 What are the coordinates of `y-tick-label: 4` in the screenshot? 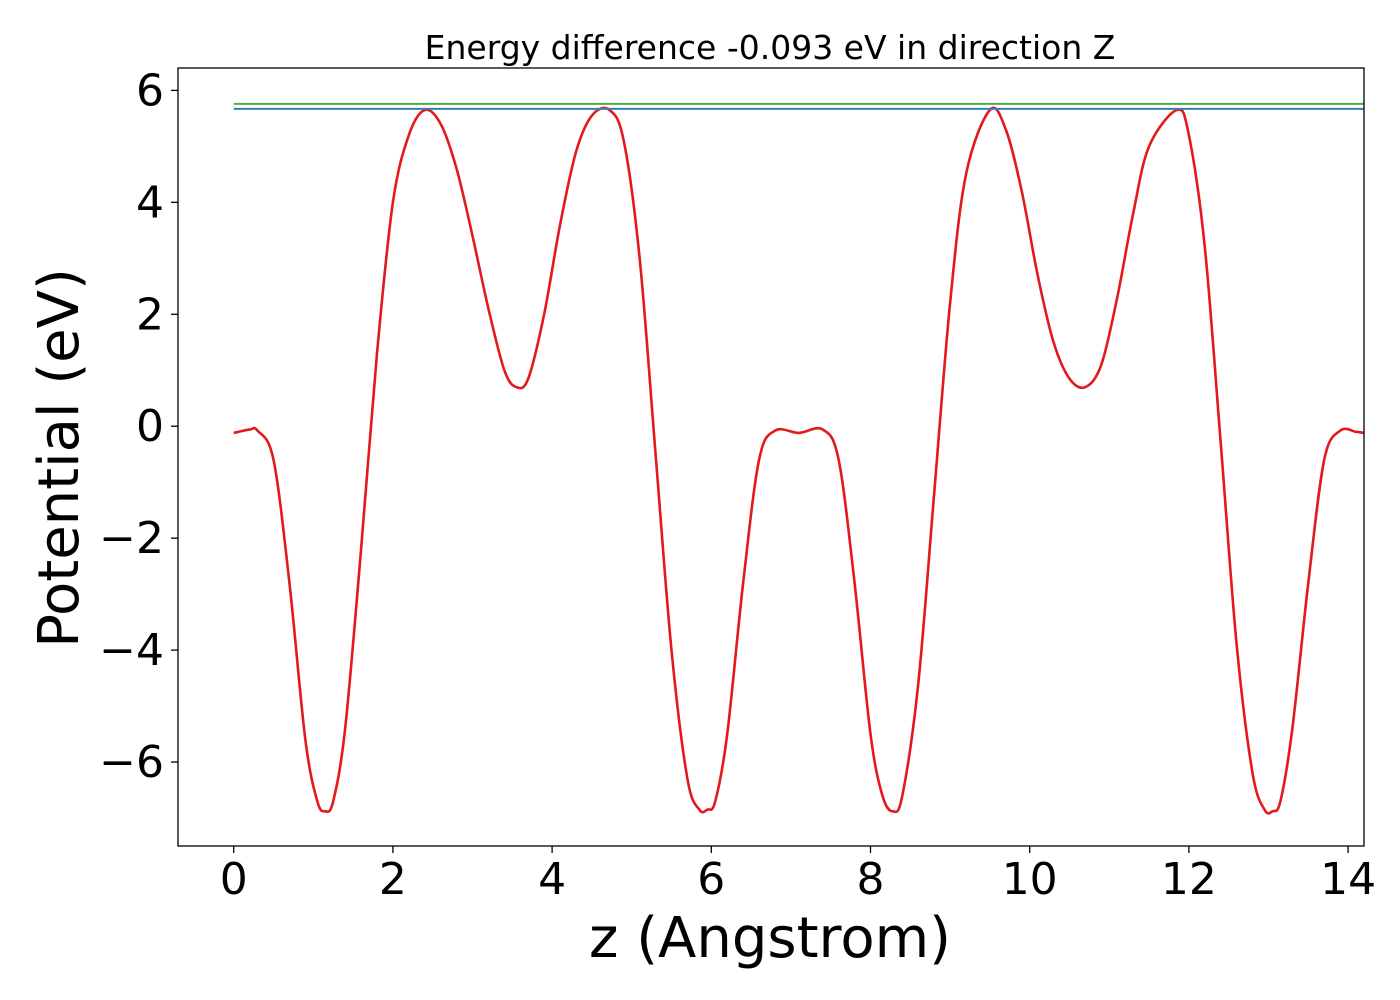 It's located at (150, 202).